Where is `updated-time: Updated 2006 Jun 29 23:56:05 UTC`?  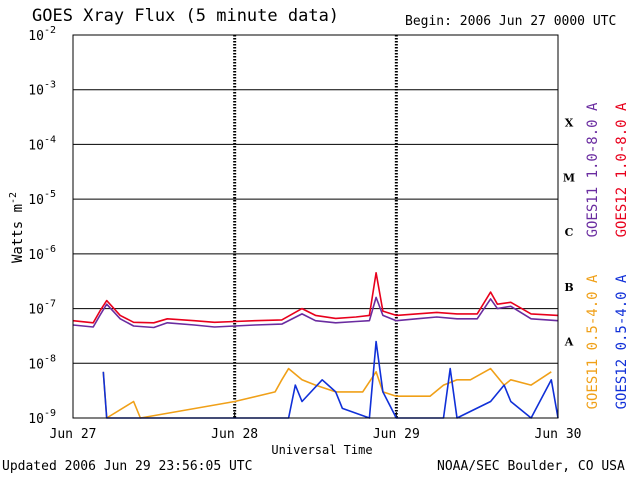 updated-time: Updated 2006 Jun 29 23:56:05 UTC is located at coordinates (127, 466).